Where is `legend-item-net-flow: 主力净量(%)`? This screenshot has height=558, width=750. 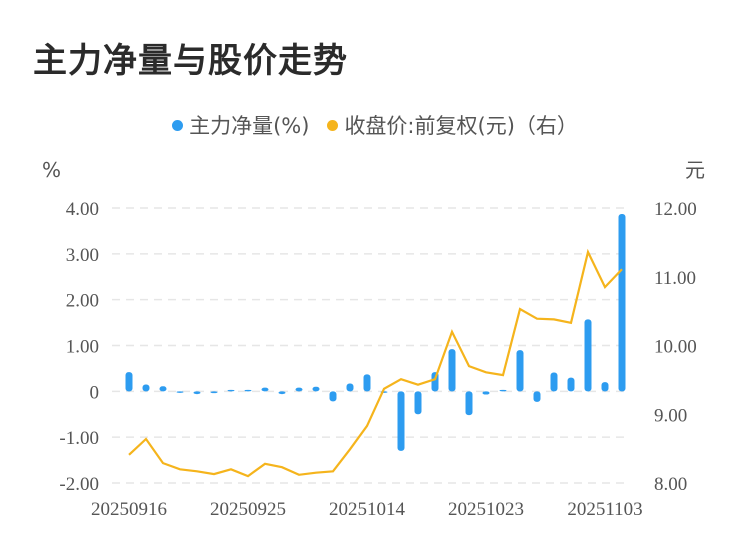
legend-item-net-flow: 主力净量(%) is located at coordinates (240, 125).